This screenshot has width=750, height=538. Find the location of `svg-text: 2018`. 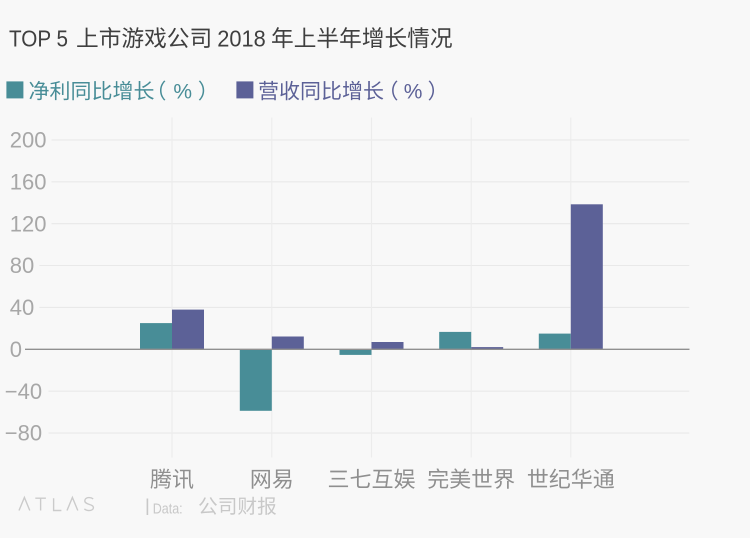

svg-text: 2018 is located at coordinates (241, 38).